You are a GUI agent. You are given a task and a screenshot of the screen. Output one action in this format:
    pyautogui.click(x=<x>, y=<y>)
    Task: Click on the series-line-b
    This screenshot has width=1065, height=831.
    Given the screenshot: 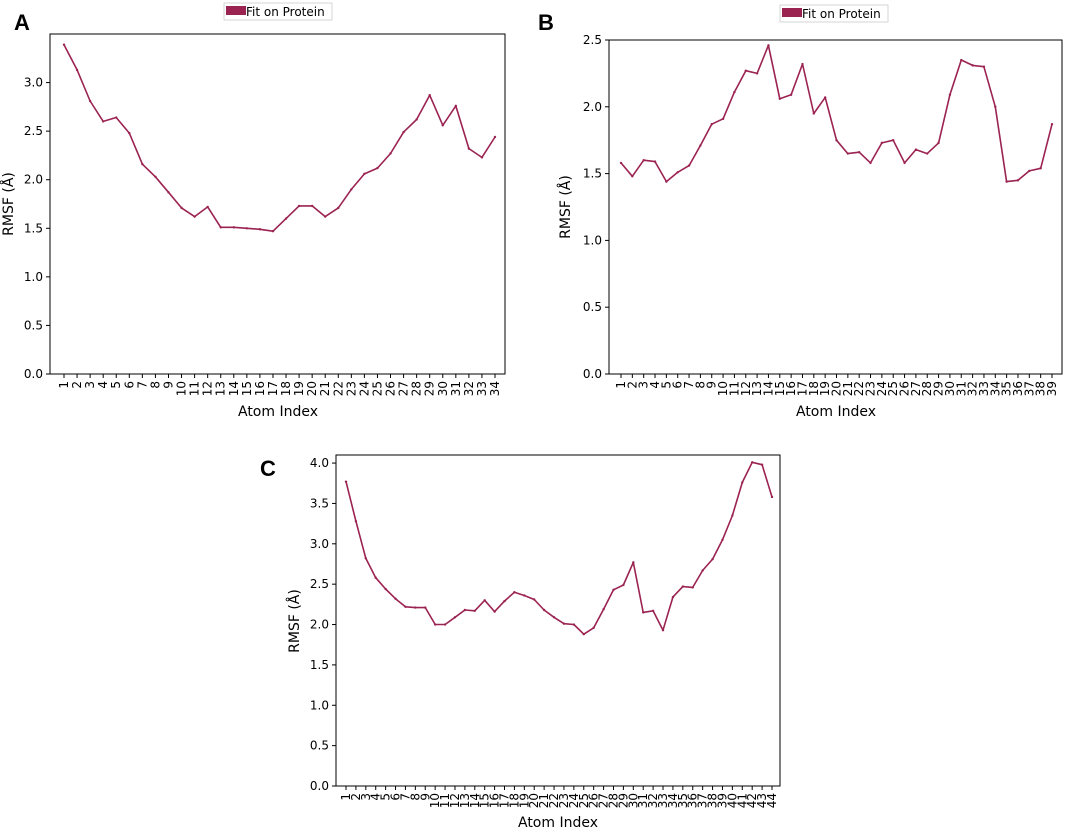 What is the action you would take?
    pyautogui.click(x=836, y=113)
    